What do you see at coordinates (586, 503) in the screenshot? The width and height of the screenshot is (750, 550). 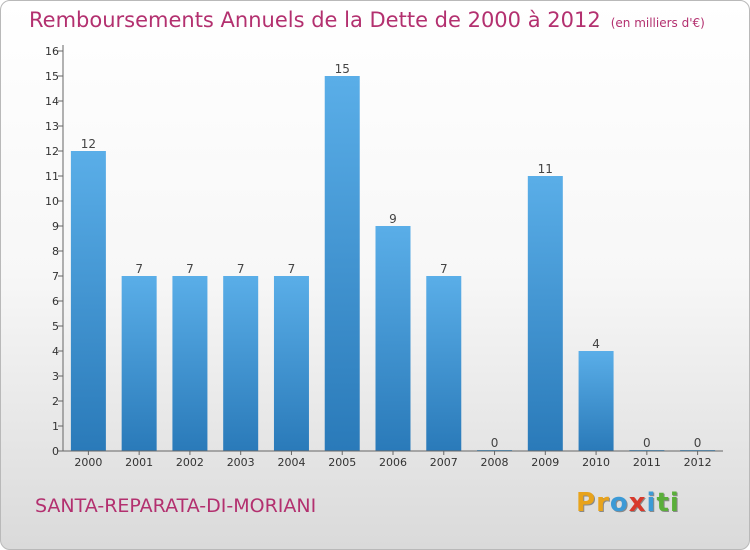 I see `logo-letter-0: P` at bounding box center [586, 503].